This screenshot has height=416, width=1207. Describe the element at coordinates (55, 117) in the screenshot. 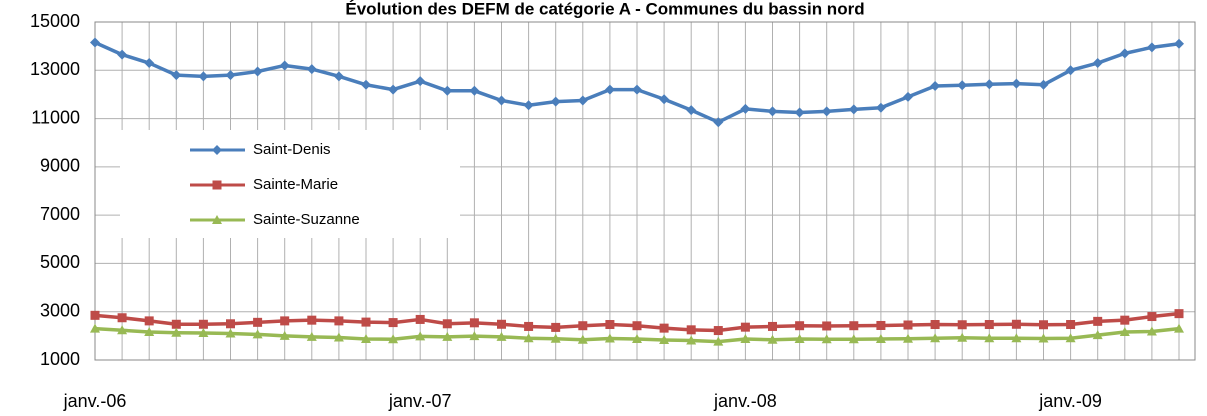

I see `y-tick-label: 11000` at that location.